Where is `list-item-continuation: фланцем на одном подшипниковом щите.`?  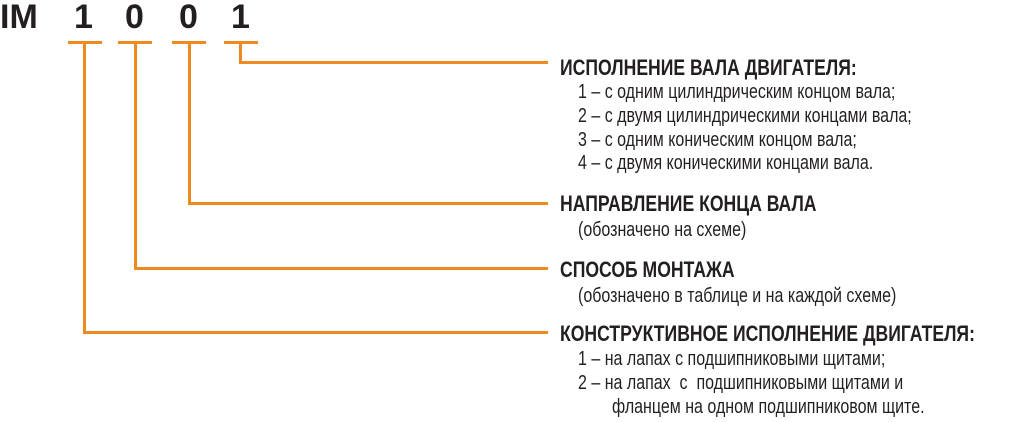
list-item-continuation: фланцем на одном подшипниковом щите. is located at coordinates (768, 407).